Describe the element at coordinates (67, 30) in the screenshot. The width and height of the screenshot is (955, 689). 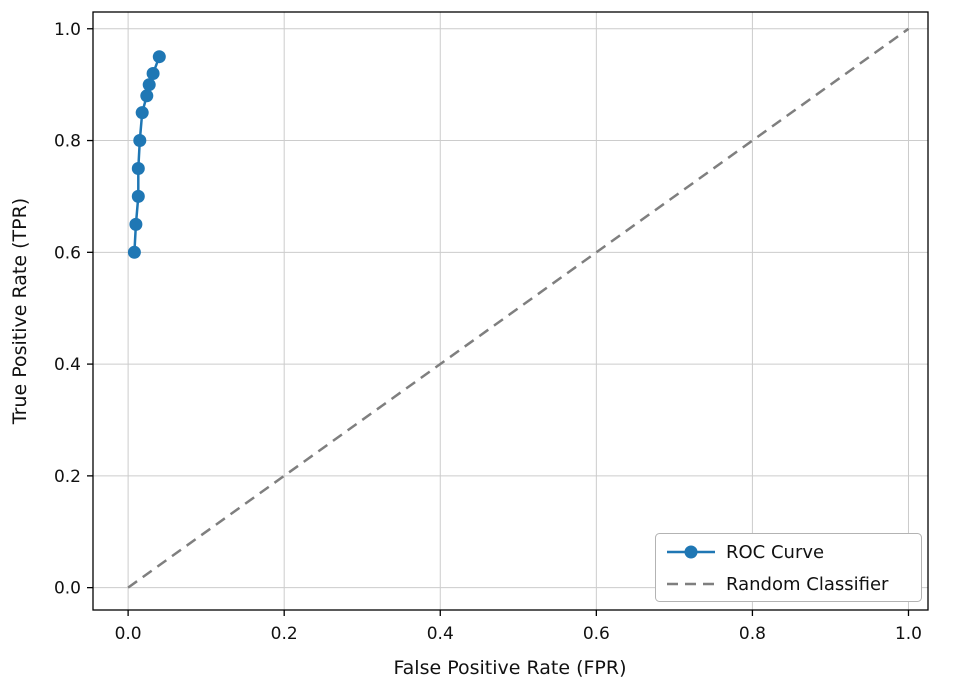
I see `y-tick-label: 1.0` at that location.